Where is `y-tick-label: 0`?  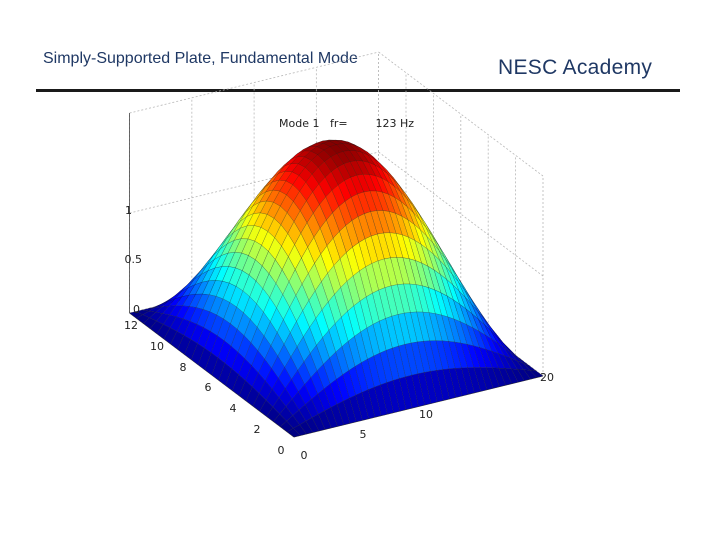 y-tick-label: 0 is located at coordinates (281, 450).